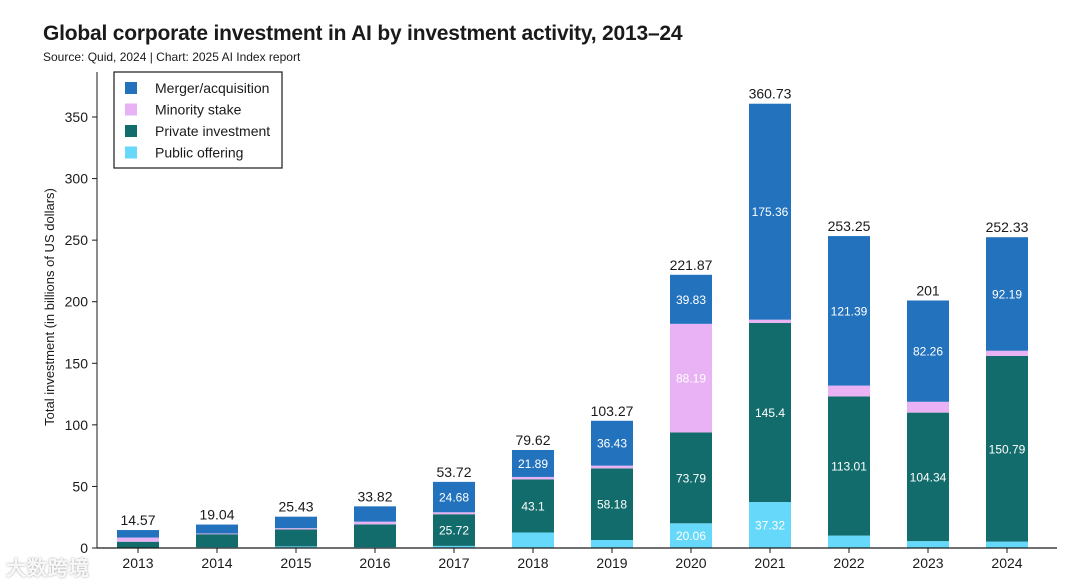  What do you see at coordinates (612, 411) in the screenshot?
I see `bar-total-label: 103.27` at bounding box center [612, 411].